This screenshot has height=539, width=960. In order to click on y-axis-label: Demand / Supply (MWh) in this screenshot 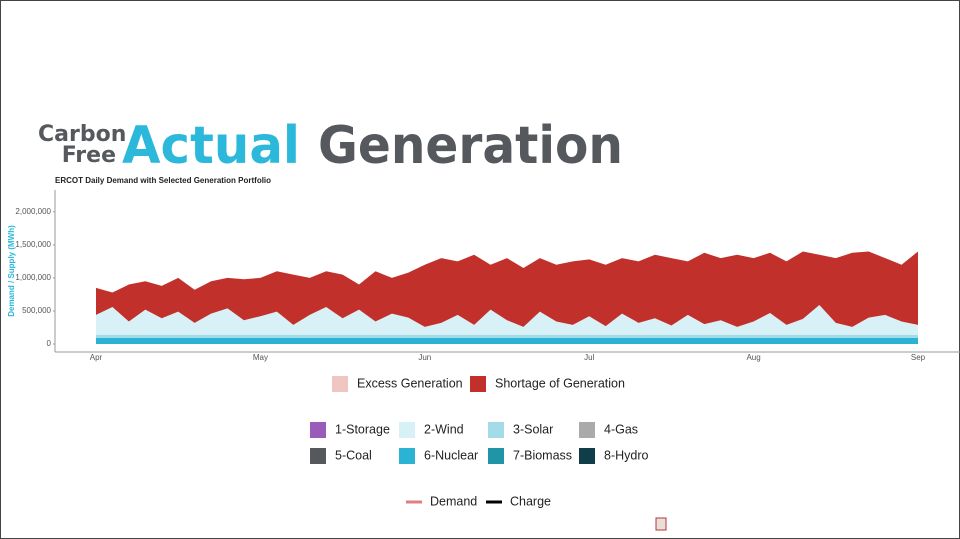, I will do `click(11, 271)`.